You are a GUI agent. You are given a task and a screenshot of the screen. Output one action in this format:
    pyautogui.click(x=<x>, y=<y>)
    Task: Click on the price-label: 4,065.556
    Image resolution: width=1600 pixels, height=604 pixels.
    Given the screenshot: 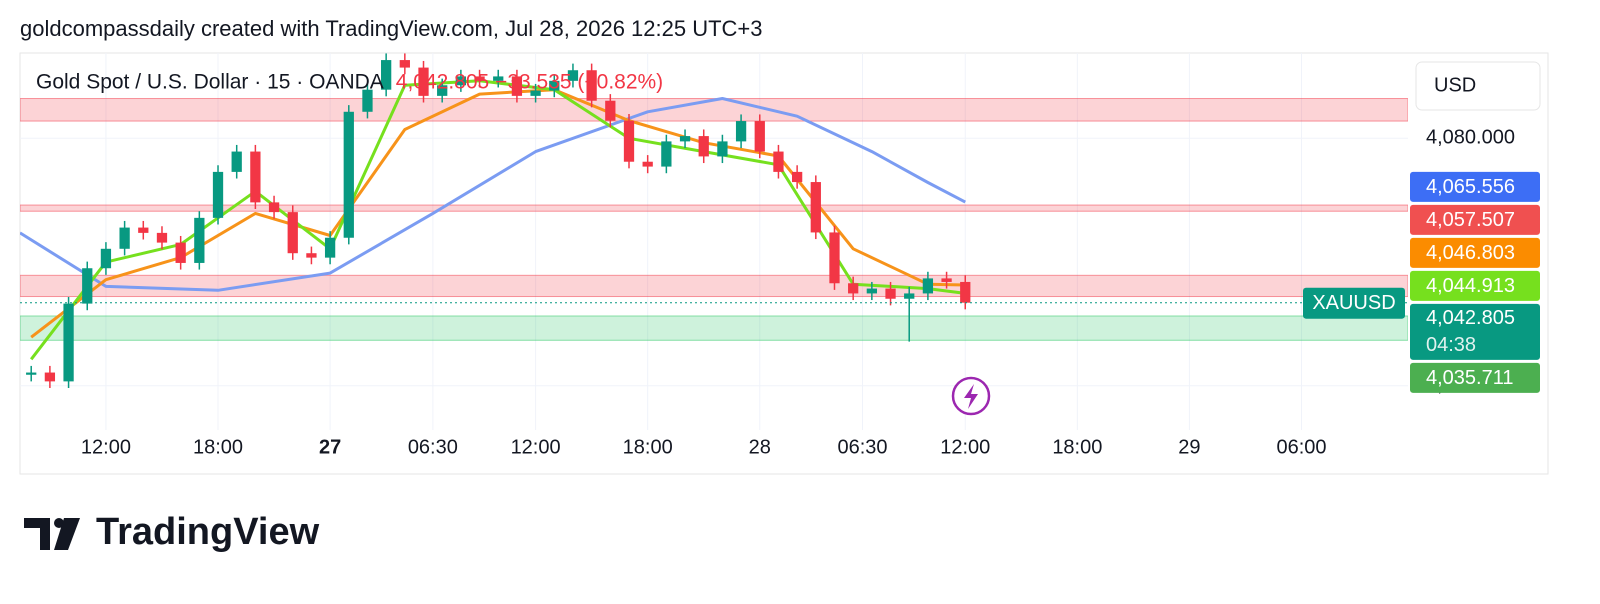 What is the action you would take?
    pyautogui.click(x=1470, y=187)
    